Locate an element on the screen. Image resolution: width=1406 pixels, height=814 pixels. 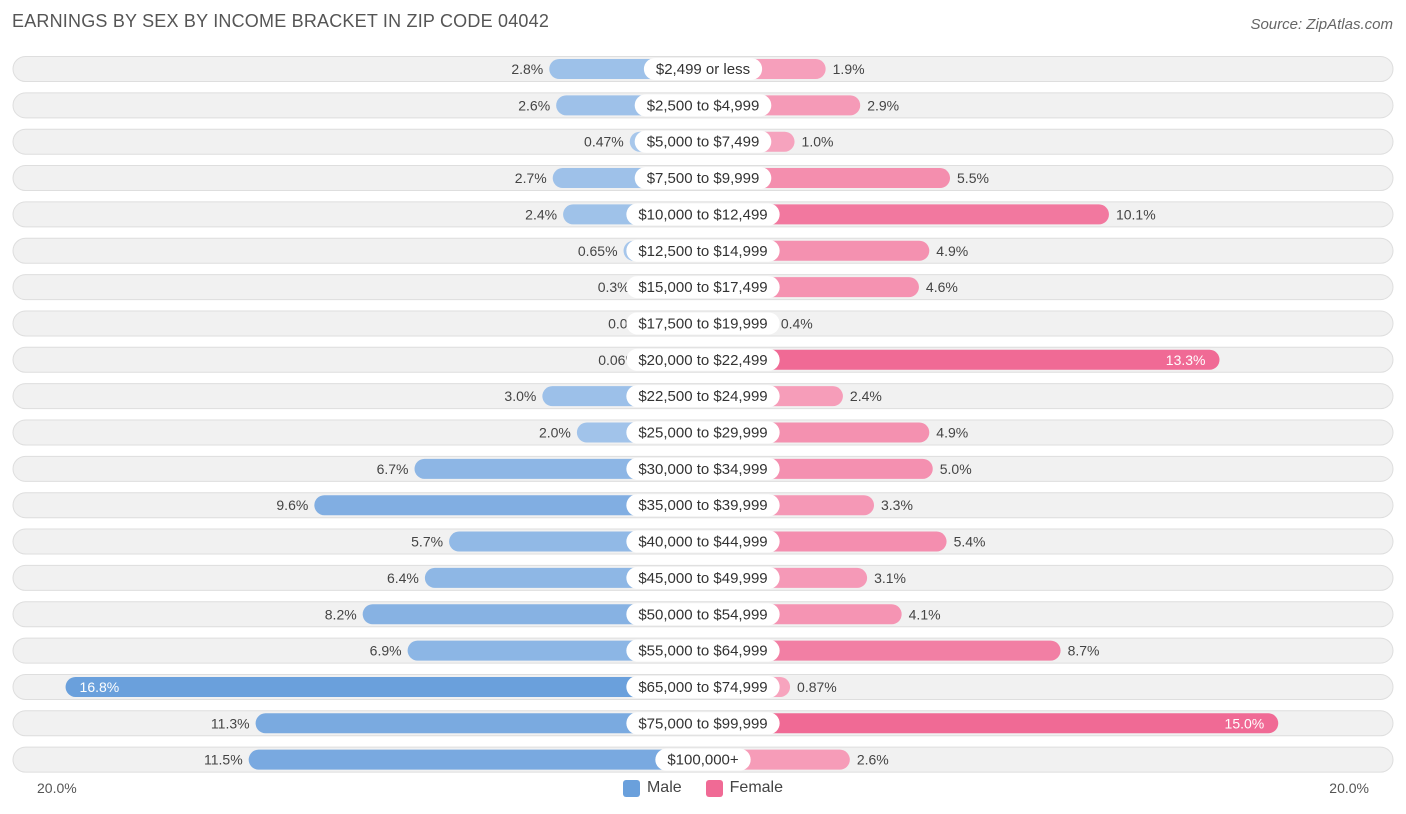
value-label-female: 13.3% is located at coordinates (1186, 360).